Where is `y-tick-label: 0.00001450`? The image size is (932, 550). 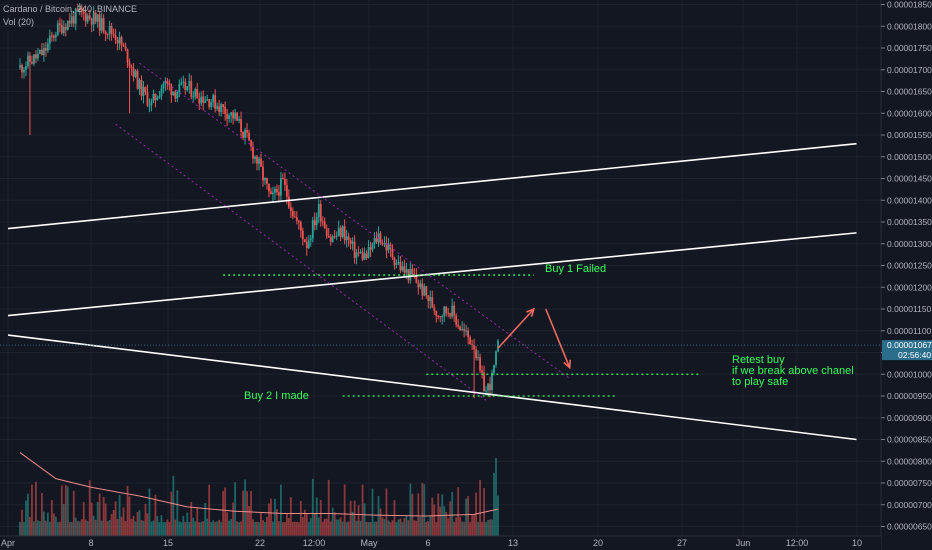 y-tick-label: 0.00001450 is located at coordinates (909, 179).